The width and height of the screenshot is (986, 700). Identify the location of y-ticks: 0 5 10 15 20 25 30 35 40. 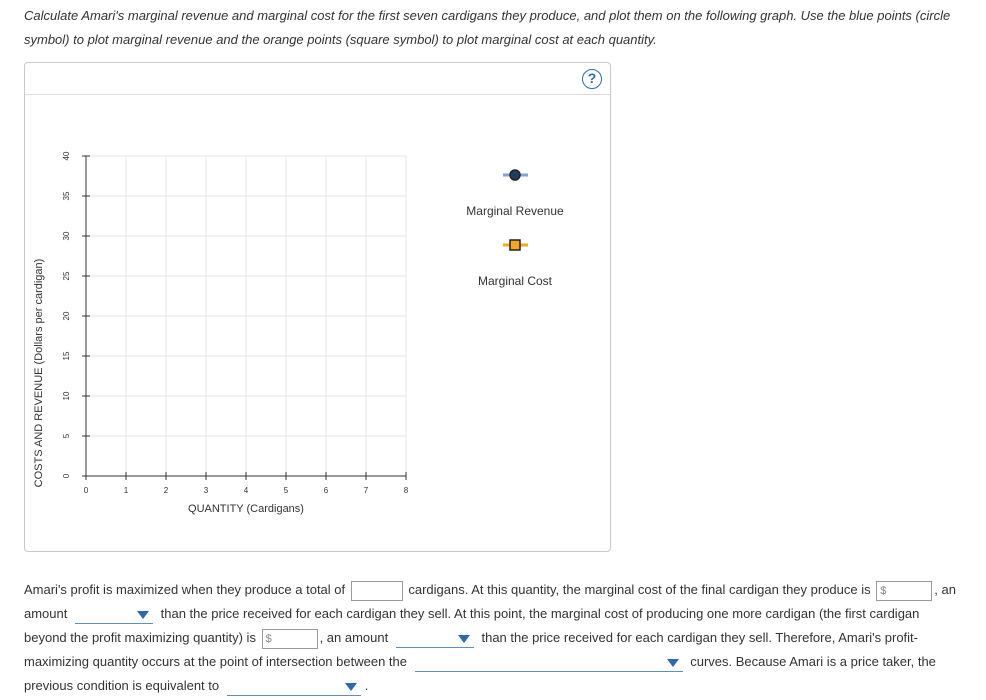
(76, 314).